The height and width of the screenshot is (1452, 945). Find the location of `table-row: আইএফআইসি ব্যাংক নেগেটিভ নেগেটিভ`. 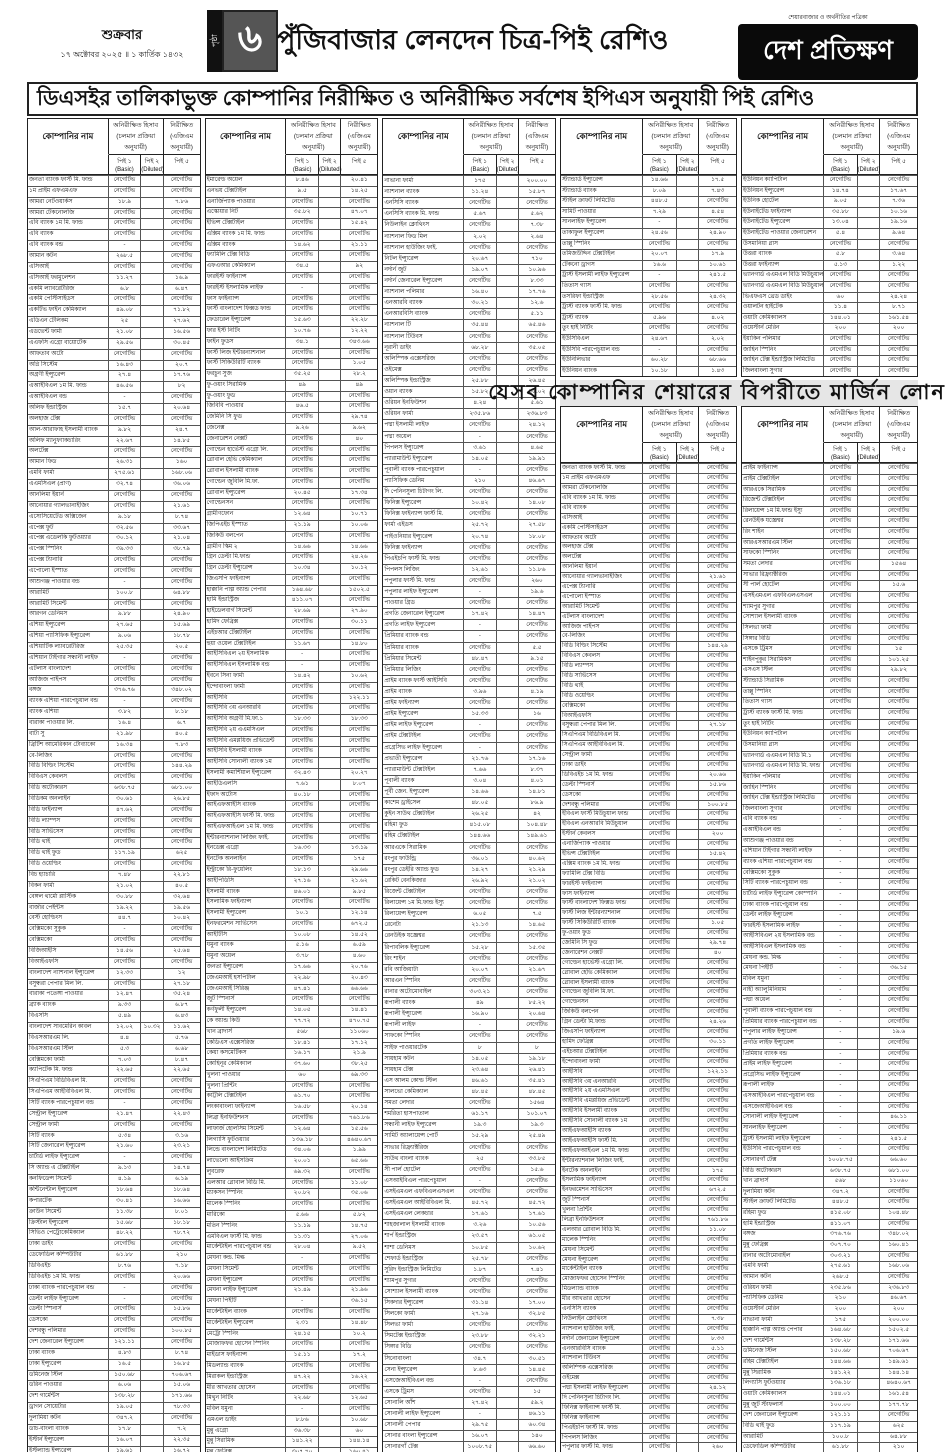

table-row: আইএফআইসি ব্যাংক নেগেটিভ নেগেটিভ is located at coordinates (649, 1130).